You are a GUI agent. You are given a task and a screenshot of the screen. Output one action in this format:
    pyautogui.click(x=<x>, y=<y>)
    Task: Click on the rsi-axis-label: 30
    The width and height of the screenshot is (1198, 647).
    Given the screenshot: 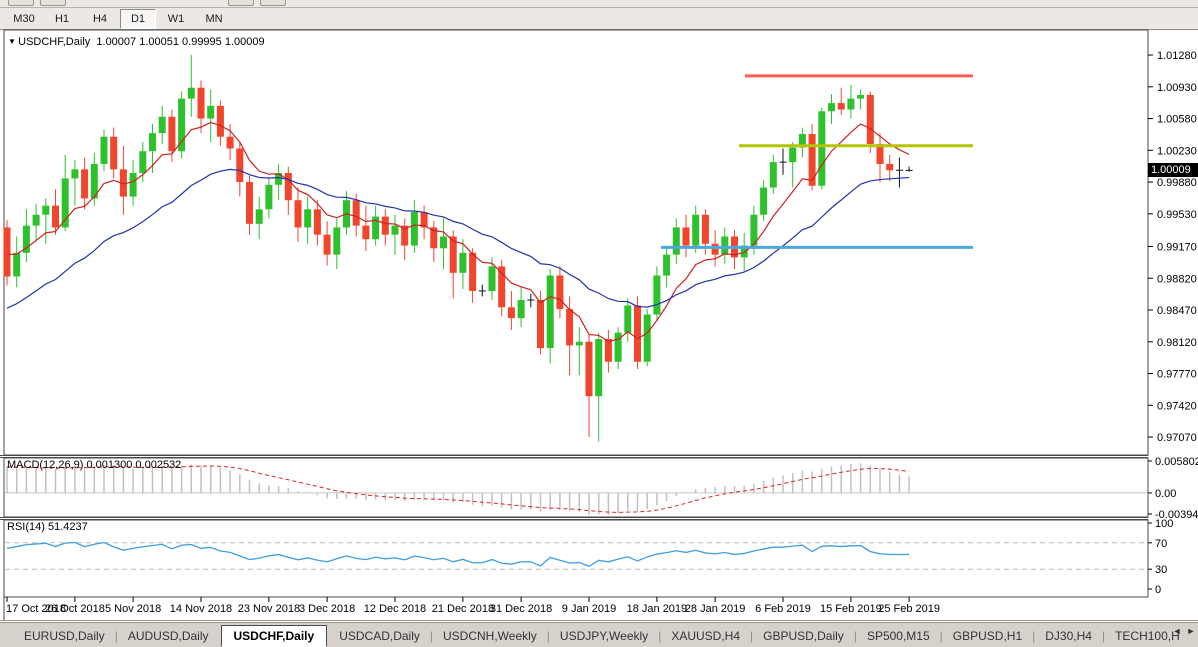 What is the action you would take?
    pyautogui.click(x=1161, y=570)
    